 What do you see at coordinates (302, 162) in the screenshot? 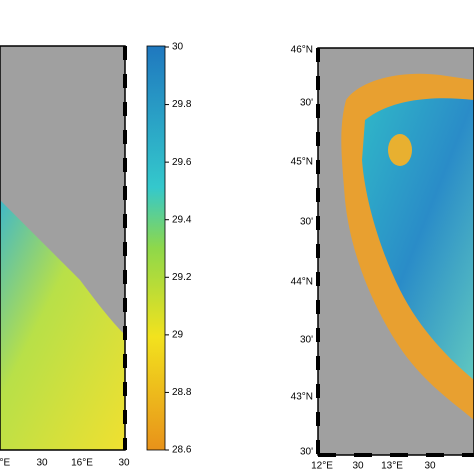
I see `y-tick-label: 45°N` at bounding box center [302, 162].